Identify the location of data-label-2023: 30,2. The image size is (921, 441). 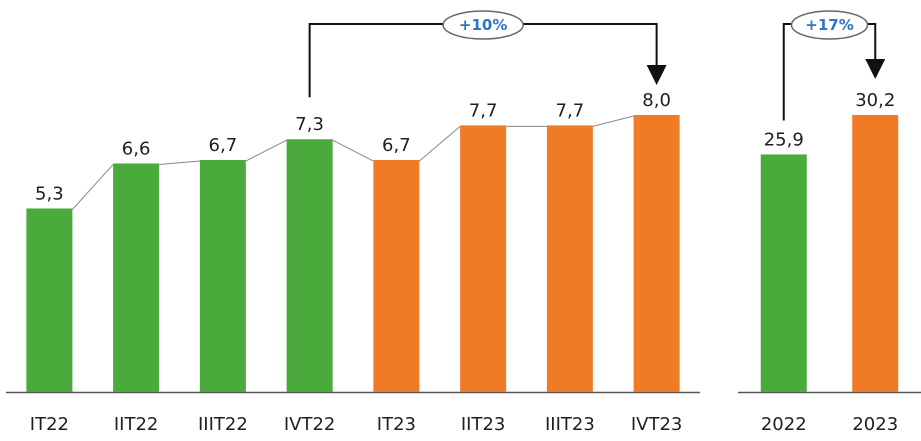
(875, 100).